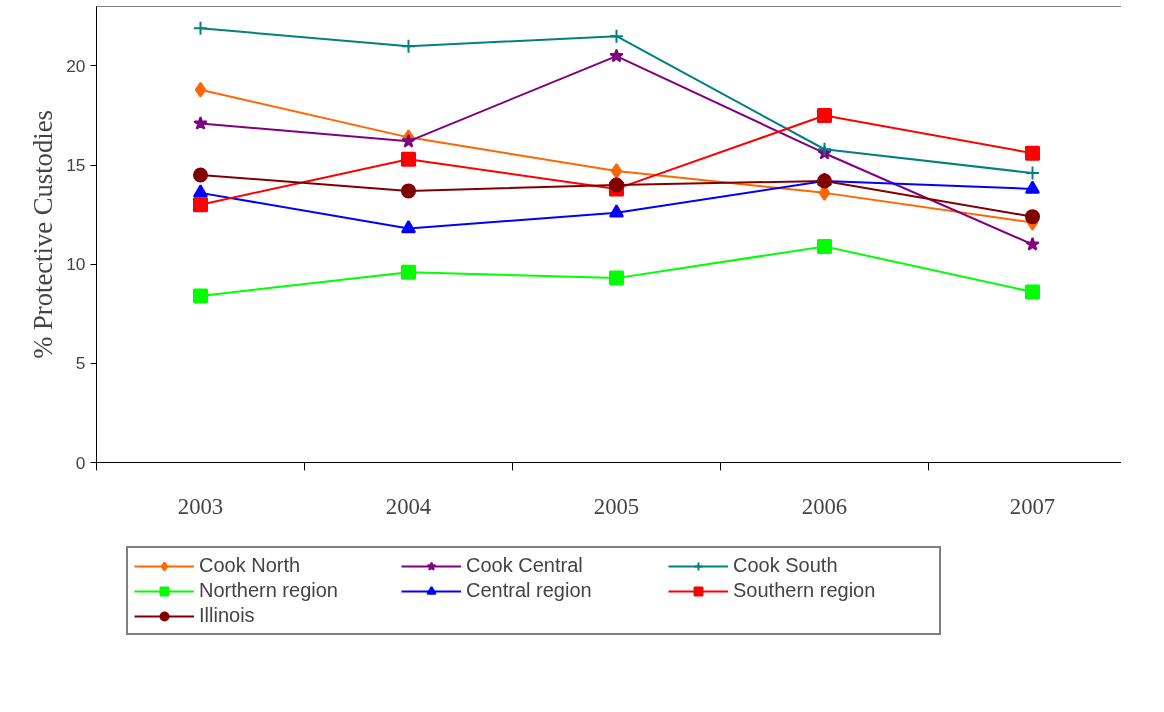 Image resolution: width=1164 pixels, height=712 pixels. Describe the element at coordinates (250, 565) in the screenshot. I see `legend-label: Cook North` at that location.